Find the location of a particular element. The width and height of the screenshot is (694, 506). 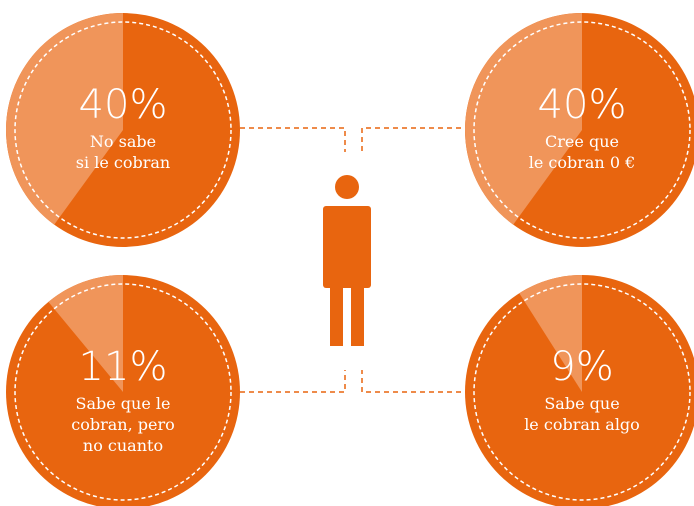

value-label: 11% is located at coordinates (123, 367).